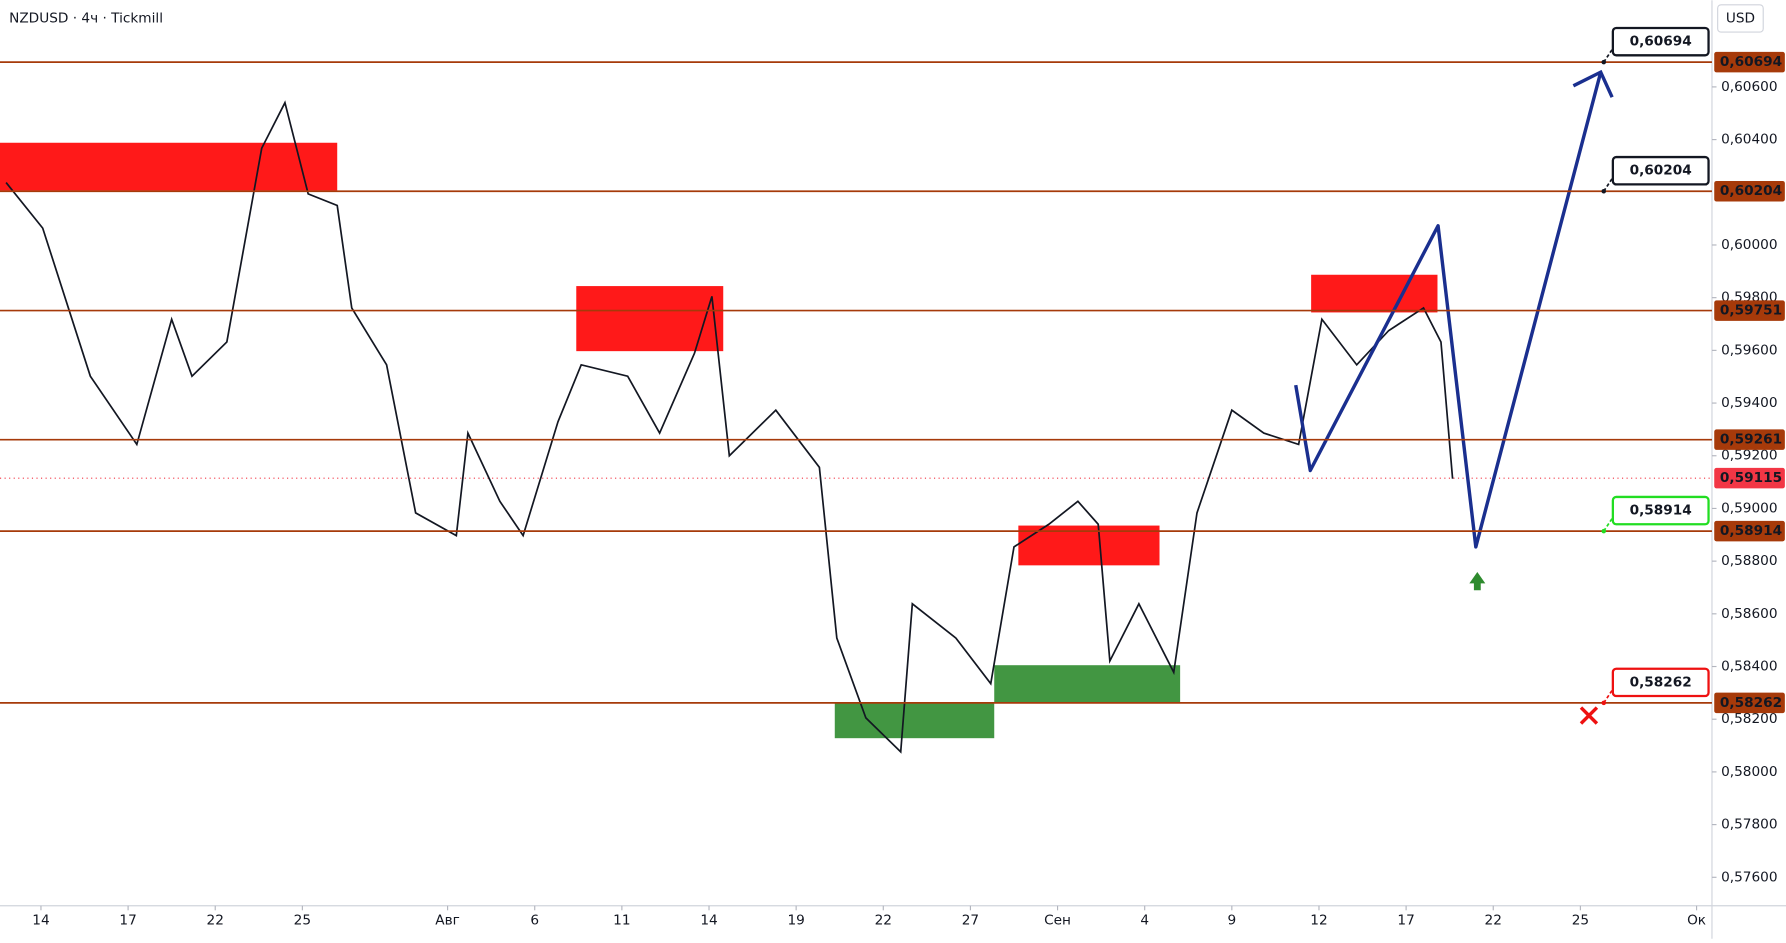  What do you see at coordinates (970, 921) in the screenshot?
I see `x-tick-label: 27` at bounding box center [970, 921].